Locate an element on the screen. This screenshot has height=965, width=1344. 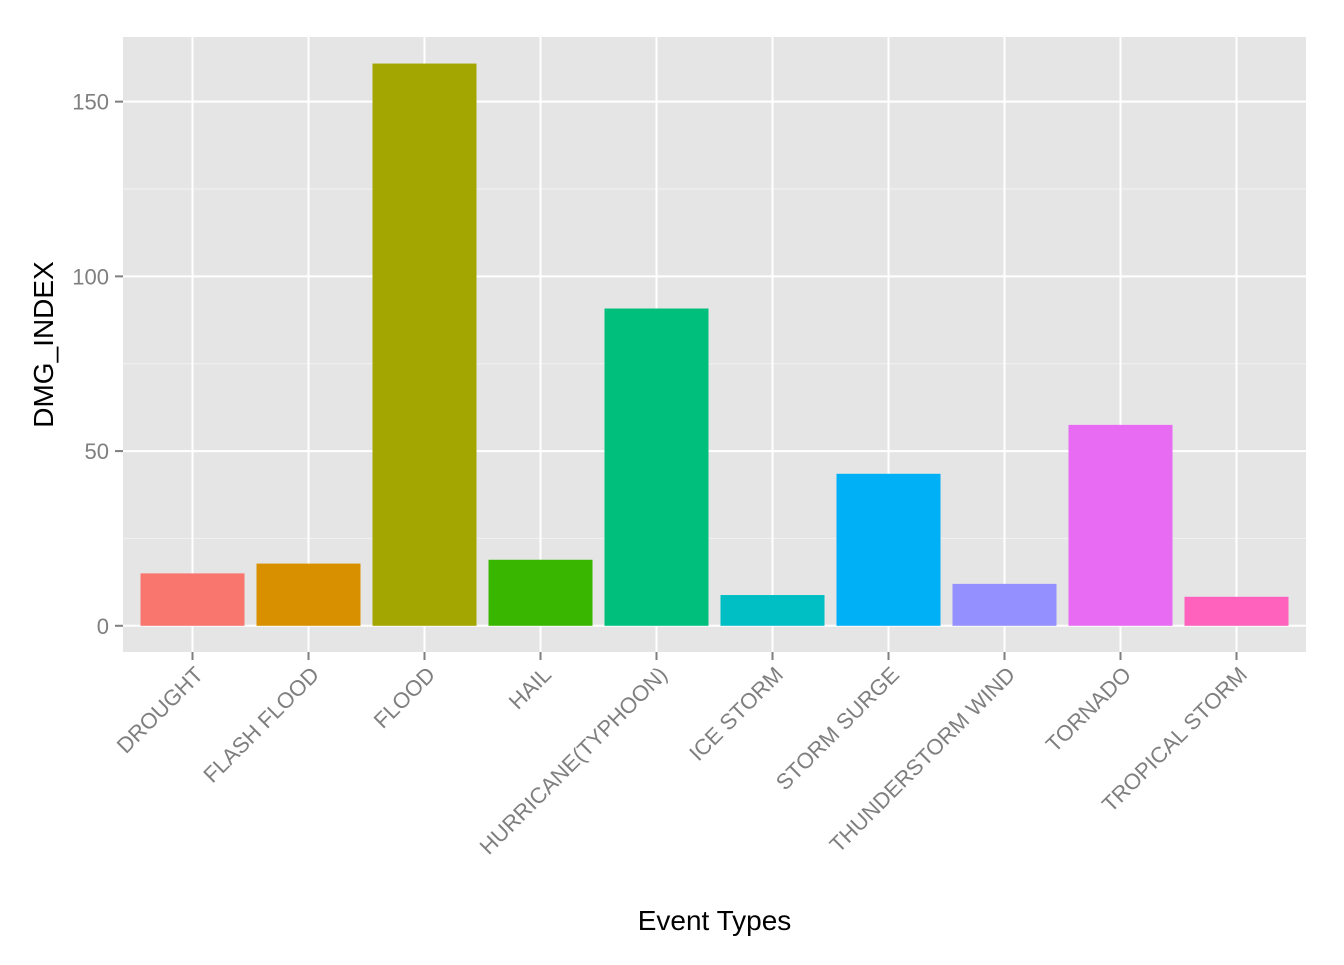
x-tick-label: HAIL is located at coordinates (530, 688).